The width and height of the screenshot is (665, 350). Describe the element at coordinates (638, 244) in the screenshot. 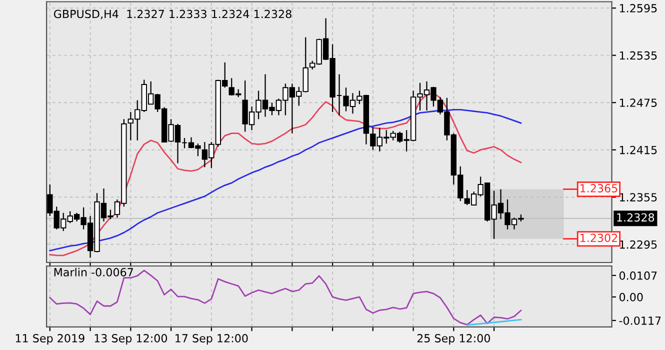

I see `y-tick-label: 1.2295` at that location.